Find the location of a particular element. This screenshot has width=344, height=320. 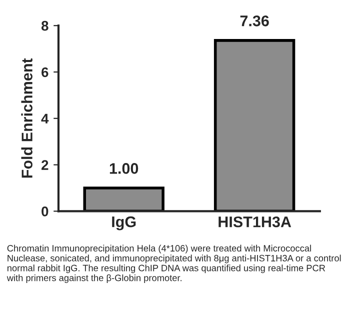

x-tick-label: HIST1H3A is located at coordinates (255, 222).